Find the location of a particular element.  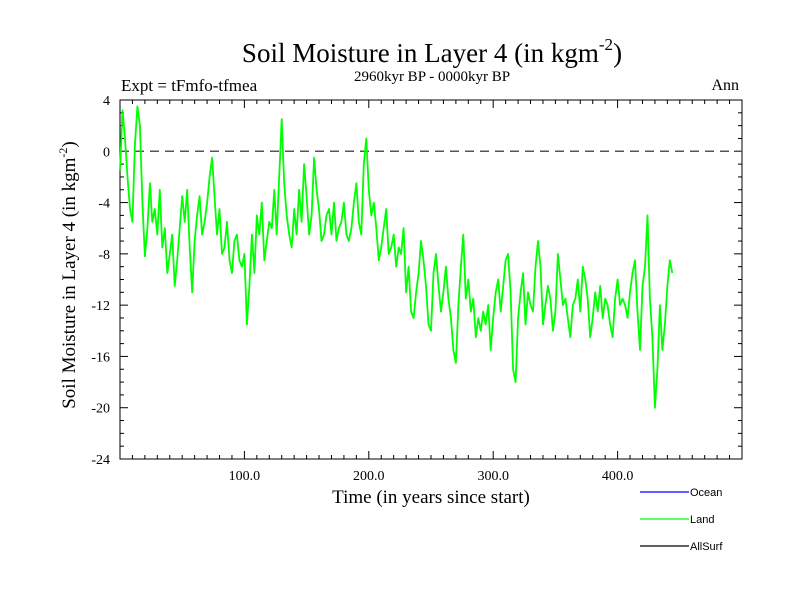

y-axis-label: Soil Moisture in Layer 4 (in kgm-2) is located at coordinates (68, 275).